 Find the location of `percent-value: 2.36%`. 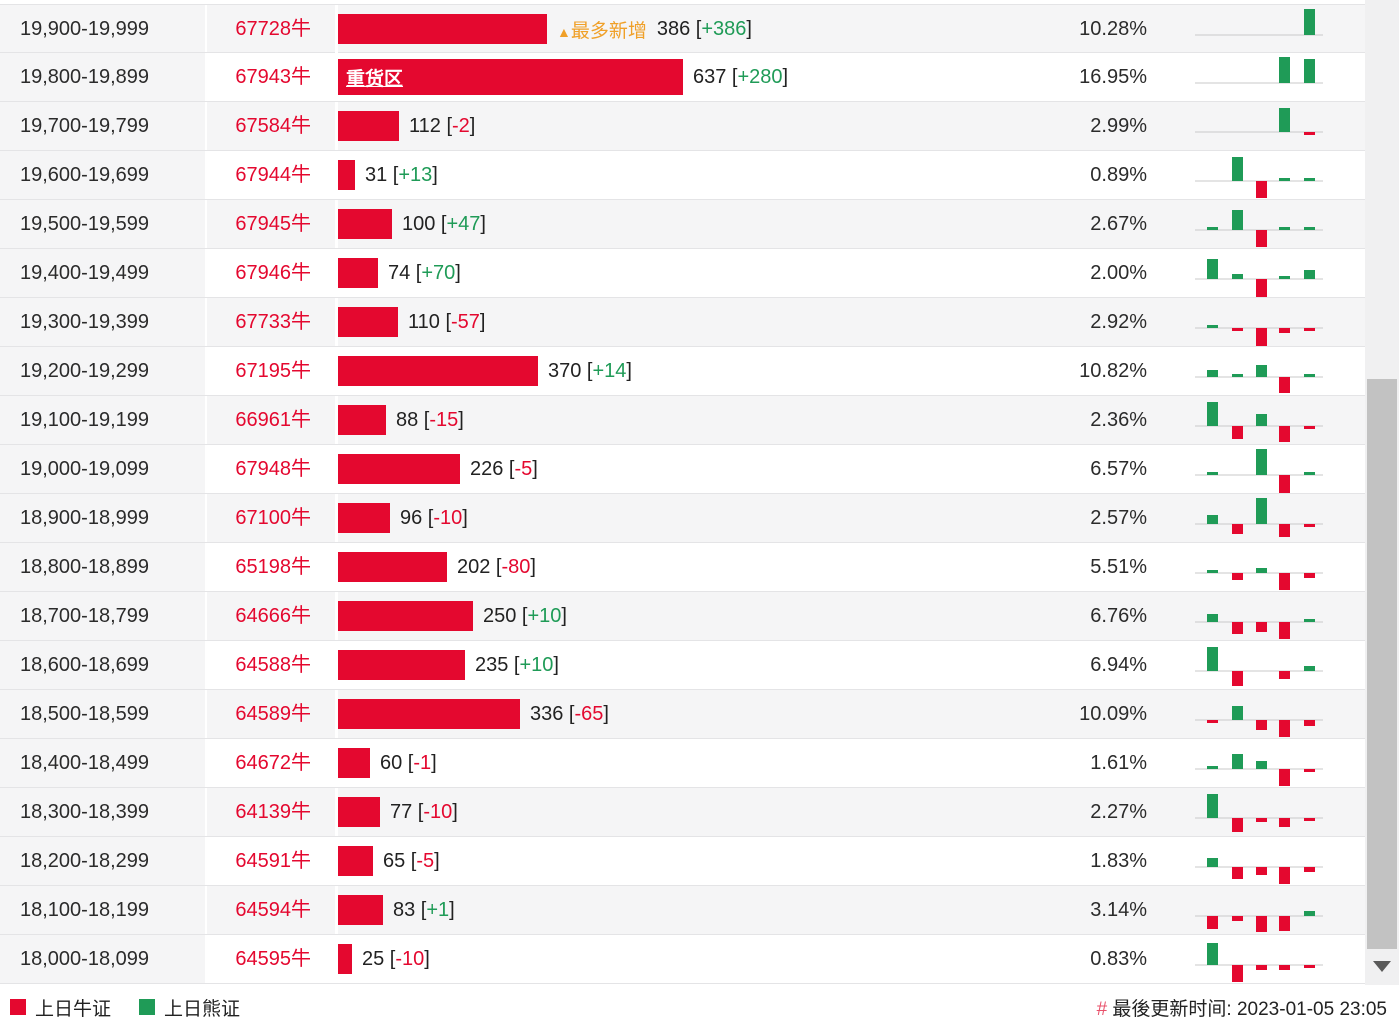

percent-value: 2.36% is located at coordinates (1118, 420).